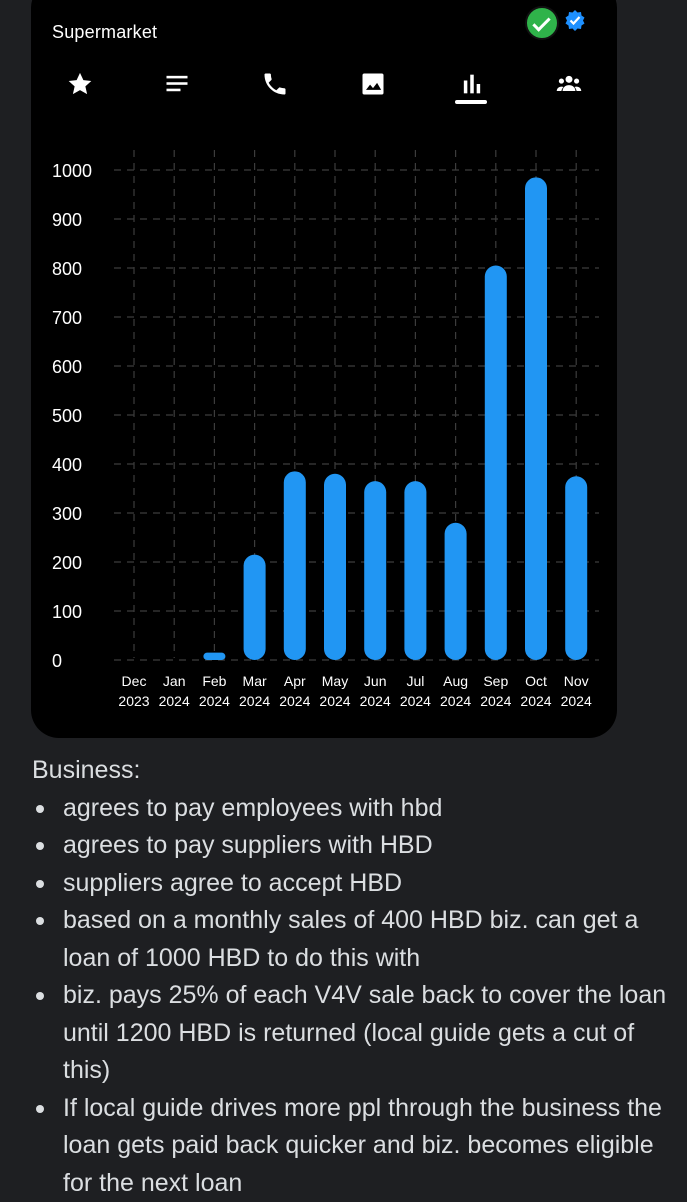  Describe the element at coordinates (174, 681) in the screenshot. I see `x-tick-label-month: Jan` at that location.